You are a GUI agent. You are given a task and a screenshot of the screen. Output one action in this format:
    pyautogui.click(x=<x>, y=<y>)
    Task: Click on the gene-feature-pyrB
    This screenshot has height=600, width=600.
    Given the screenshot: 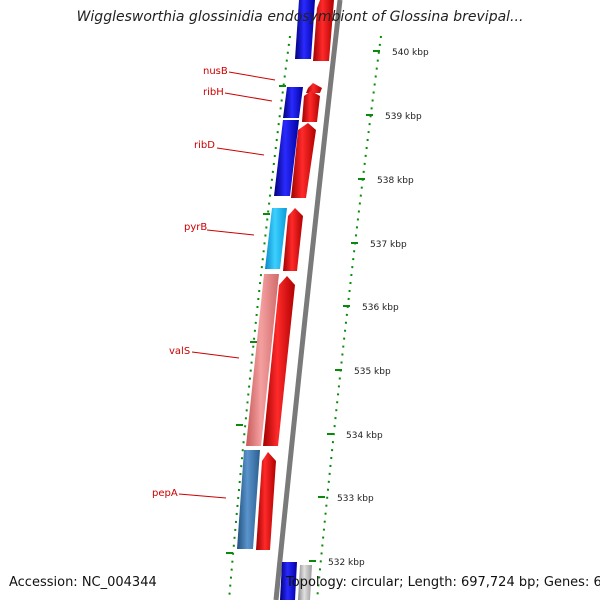 What is the action you would take?
    pyautogui.click(x=276, y=238)
    